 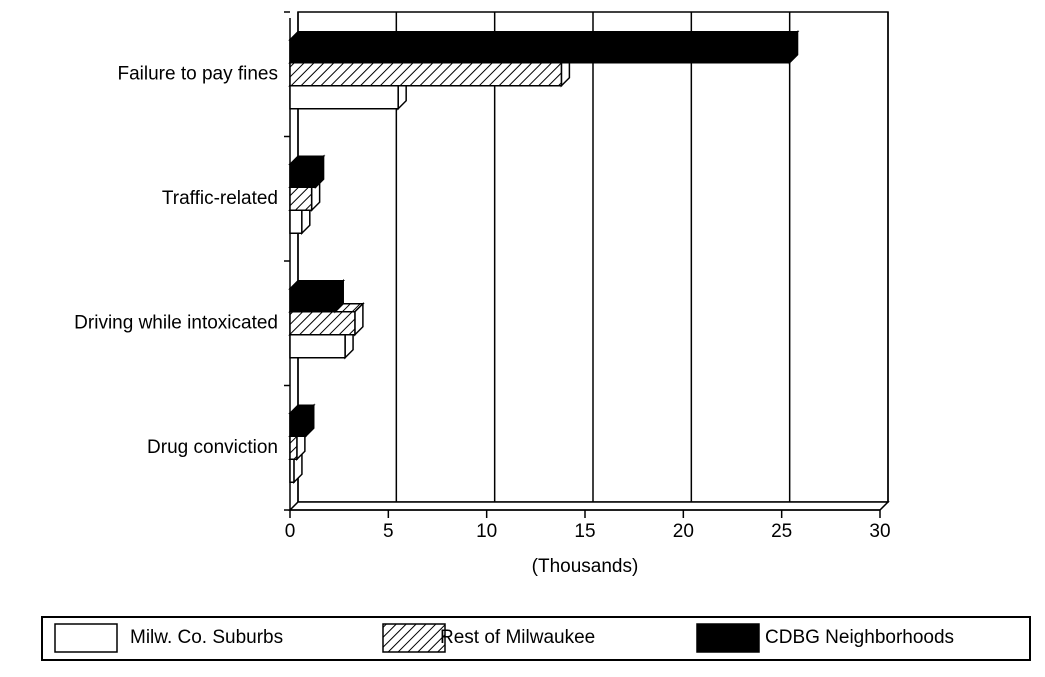 I want to click on x-tick-label: 5, so click(x=388, y=531).